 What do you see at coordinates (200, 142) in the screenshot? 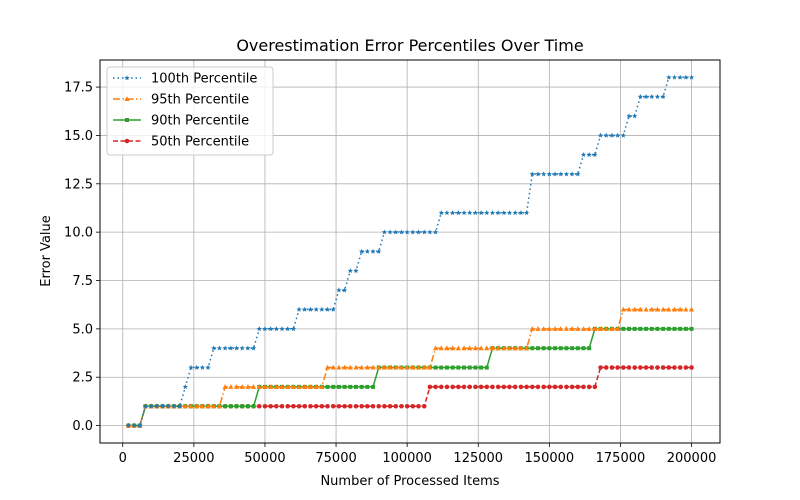
I see `legend-label: 50th Percentile` at bounding box center [200, 142].